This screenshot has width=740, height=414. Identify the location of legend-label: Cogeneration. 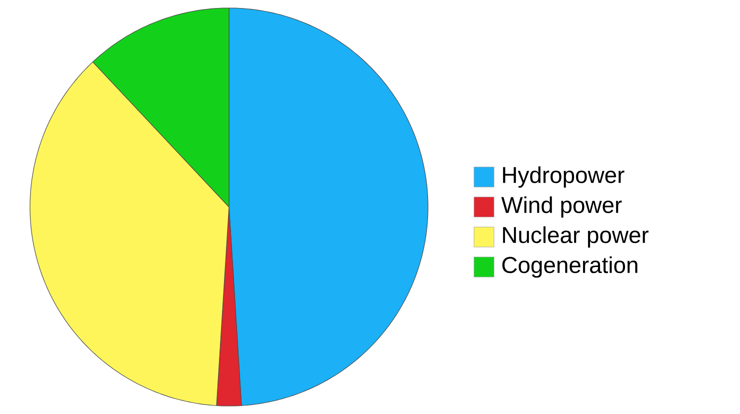
(570, 267).